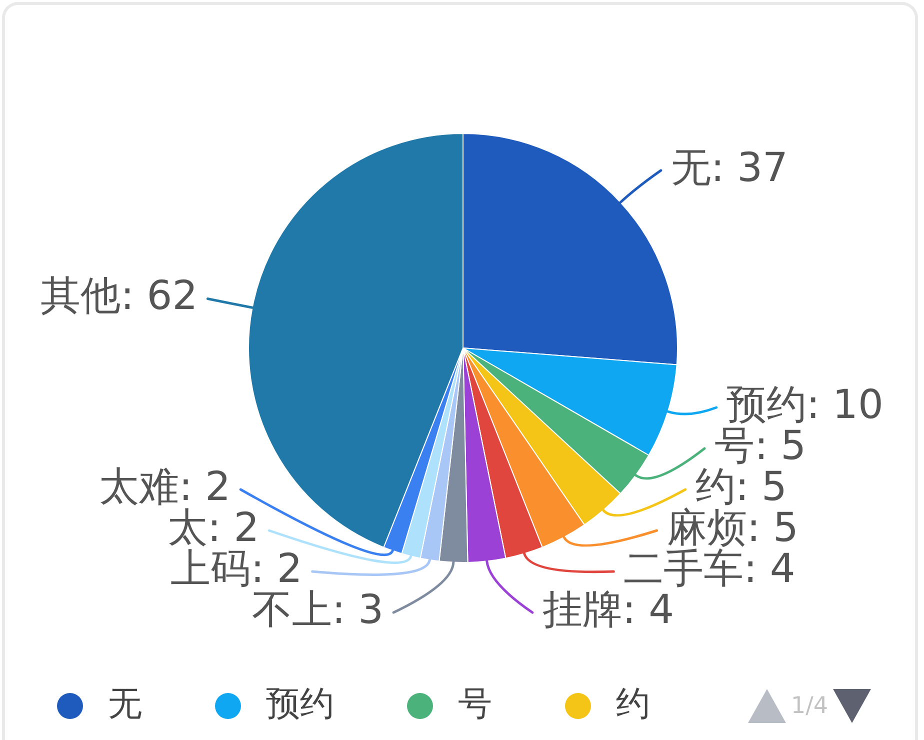 The image size is (924, 740). I want to click on slice-label: 太难, so click(138, 487).